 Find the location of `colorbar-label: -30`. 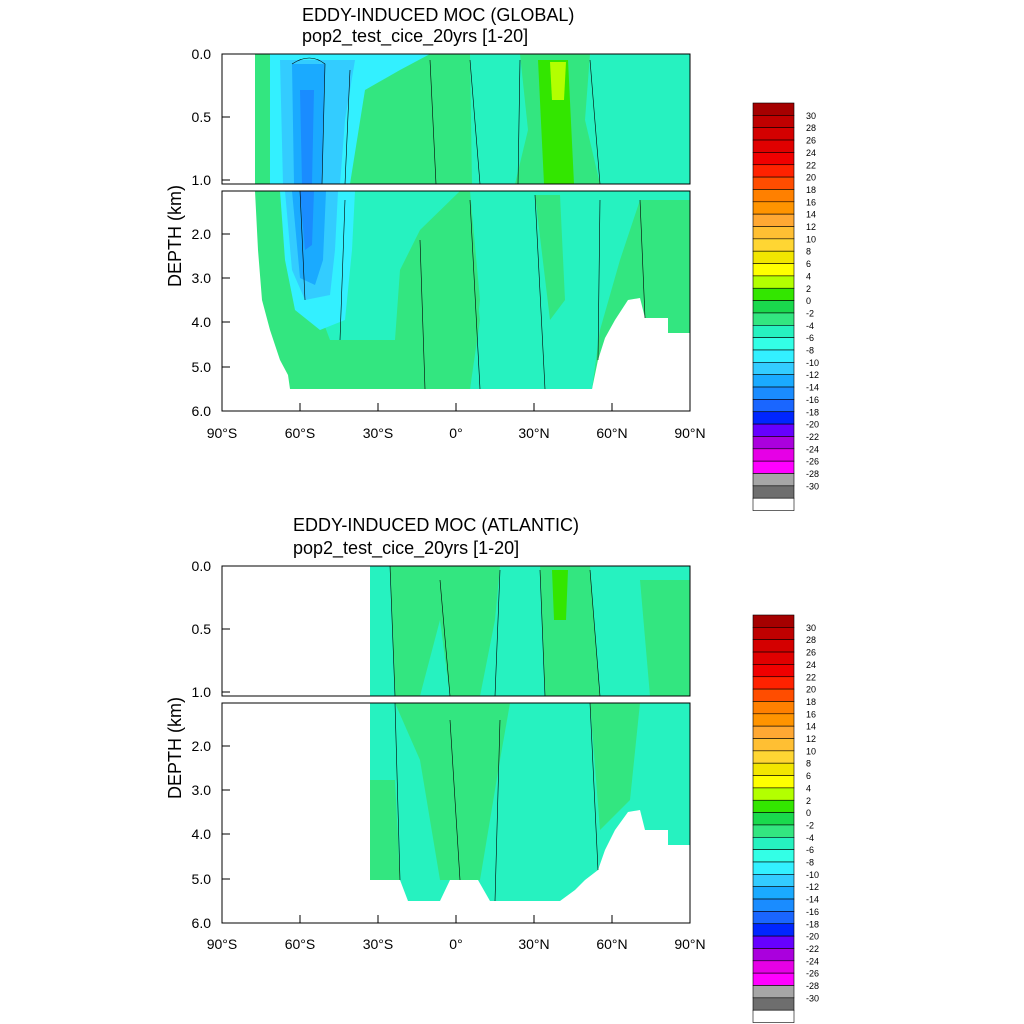

colorbar-label: -30 is located at coordinates (812, 998).